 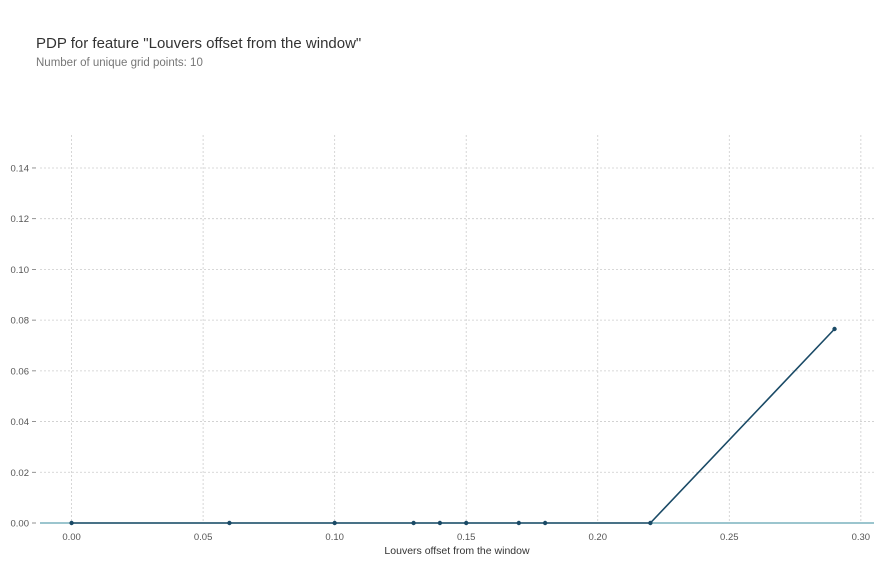 I want to click on x-tick-label: 0.30, so click(x=861, y=537).